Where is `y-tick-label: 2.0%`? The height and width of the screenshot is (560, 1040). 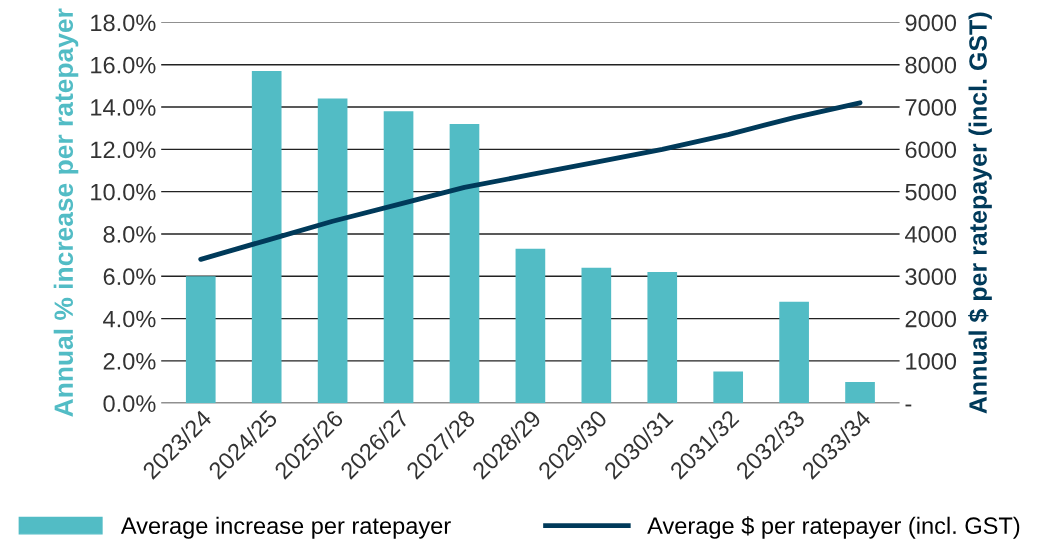 y-tick-label: 2.0% is located at coordinates (129, 361).